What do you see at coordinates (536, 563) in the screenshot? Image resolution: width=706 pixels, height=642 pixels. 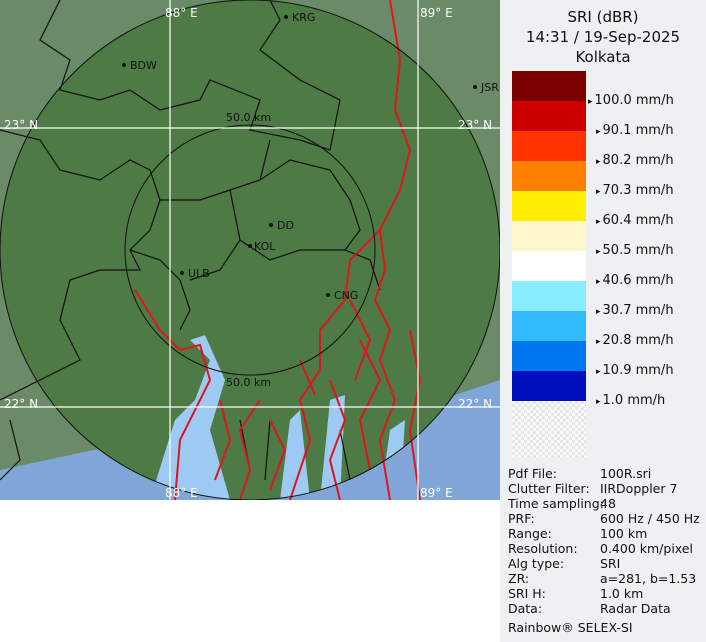 I see `info-key: Alg type:` at bounding box center [536, 563].